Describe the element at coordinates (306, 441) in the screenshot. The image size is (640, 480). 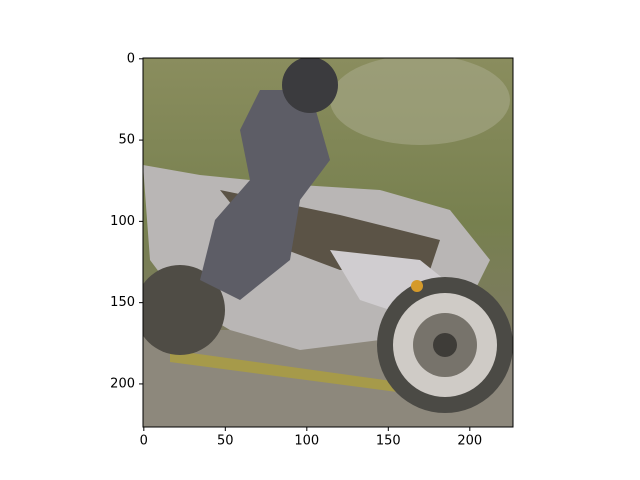
I see `x-tick-label: 100` at that location.